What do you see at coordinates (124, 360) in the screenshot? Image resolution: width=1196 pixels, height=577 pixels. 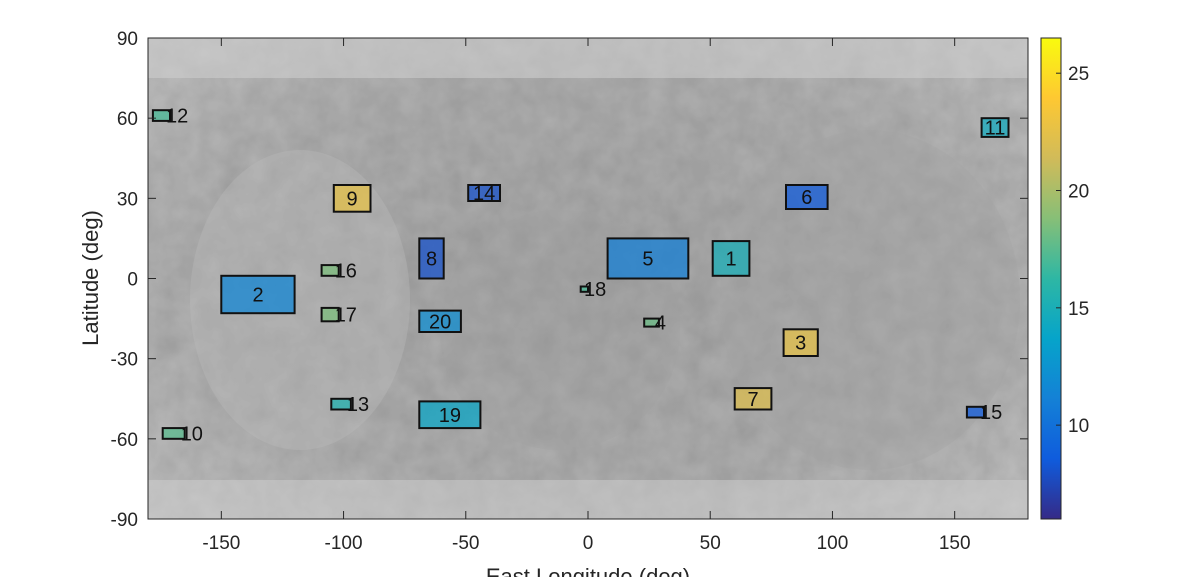 I see `y-tick-label: -30` at bounding box center [124, 360].